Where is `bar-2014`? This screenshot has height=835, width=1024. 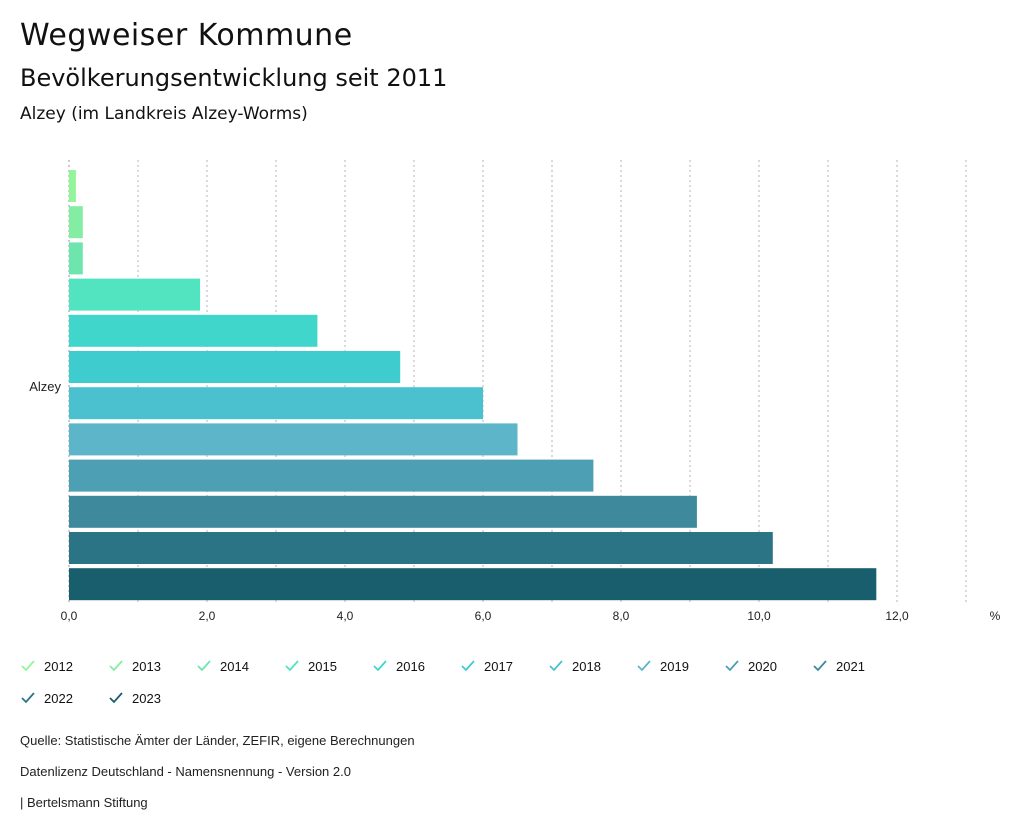
bar-2014 is located at coordinates (76, 258).